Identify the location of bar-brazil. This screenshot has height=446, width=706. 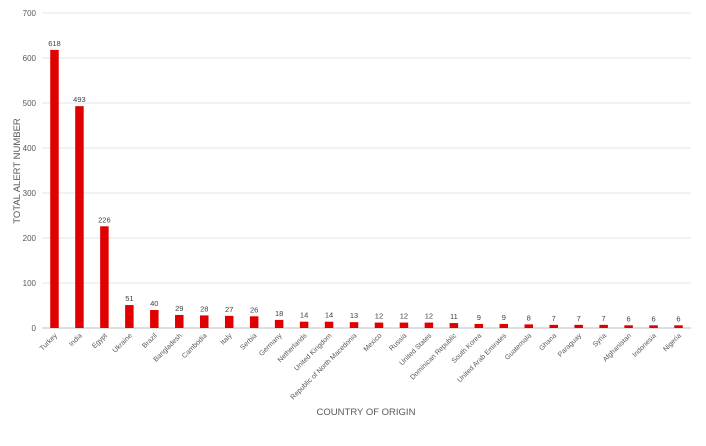
(154, 319).